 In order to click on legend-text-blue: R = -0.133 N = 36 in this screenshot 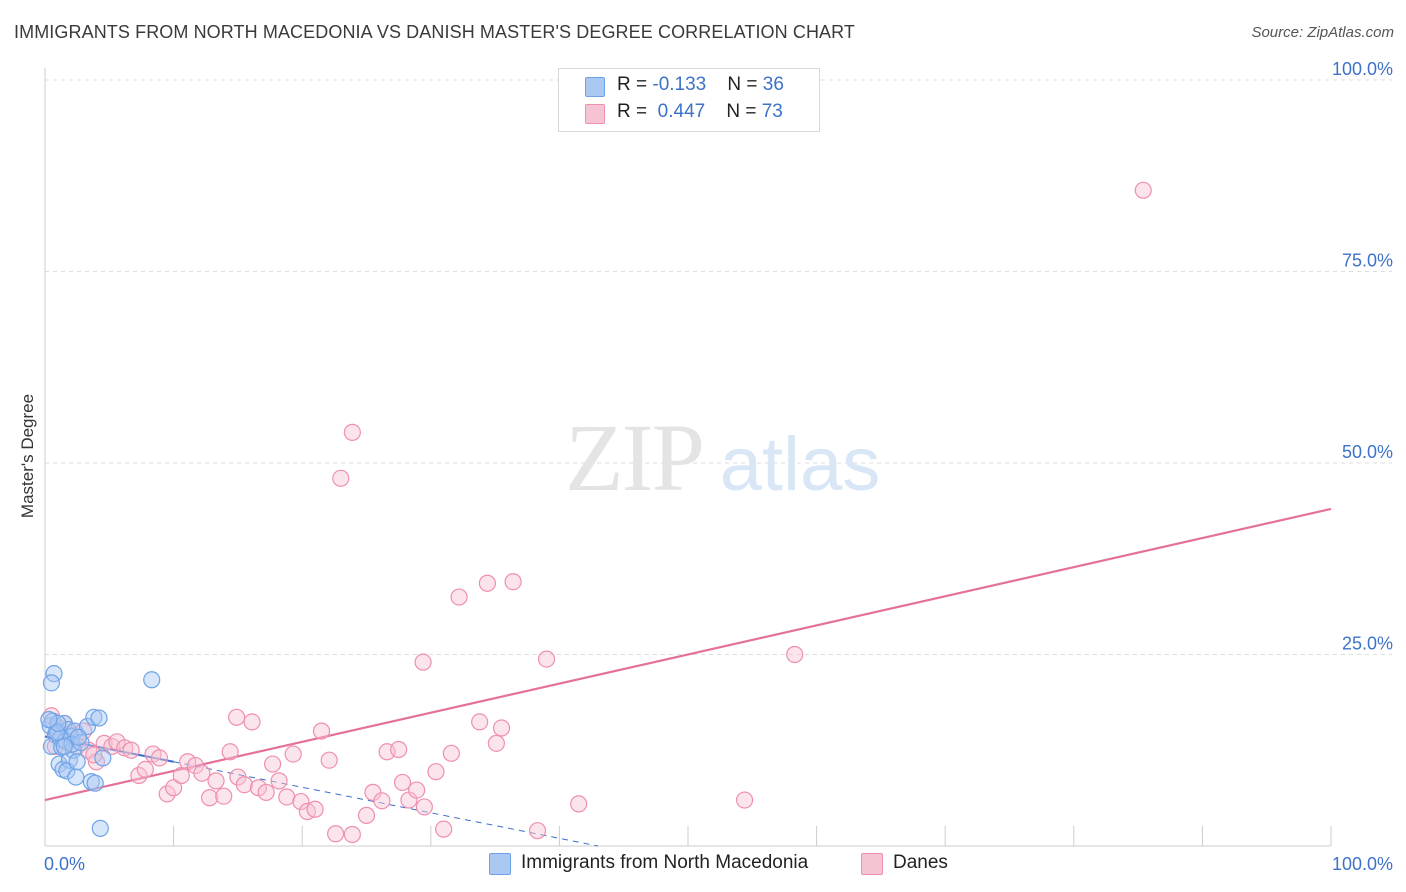, I will do `click(700, 85)`.